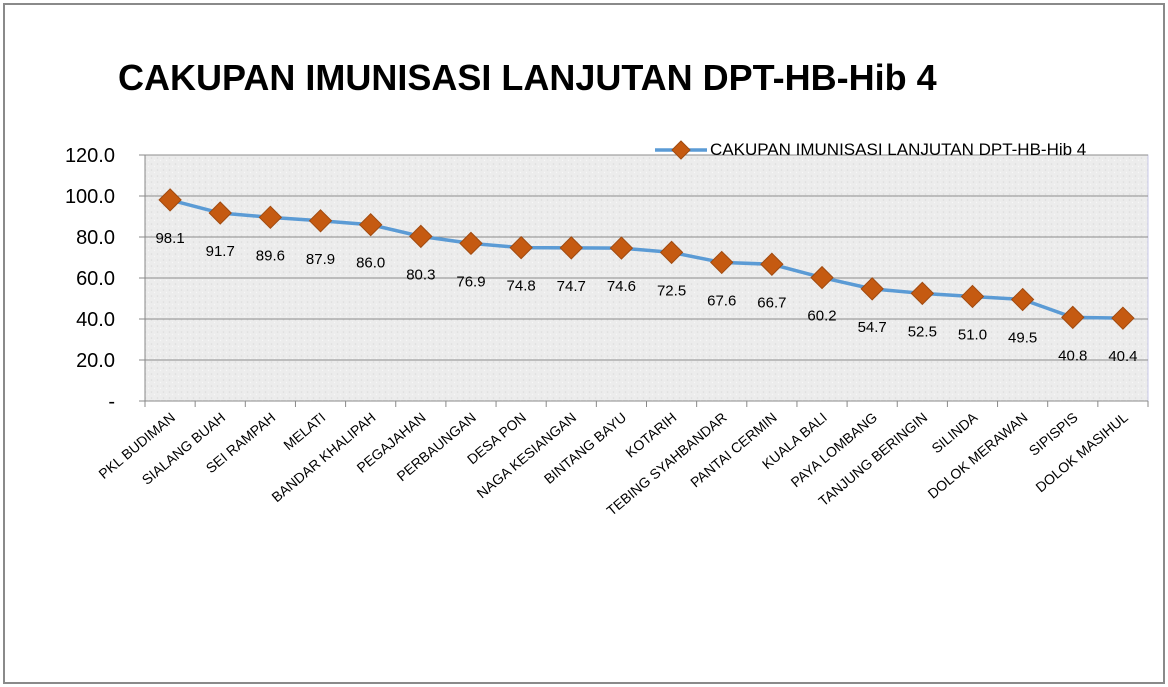 This screenshot has height=687, width=1168. I want to click on data-label: 51.0, so click(972, 334).